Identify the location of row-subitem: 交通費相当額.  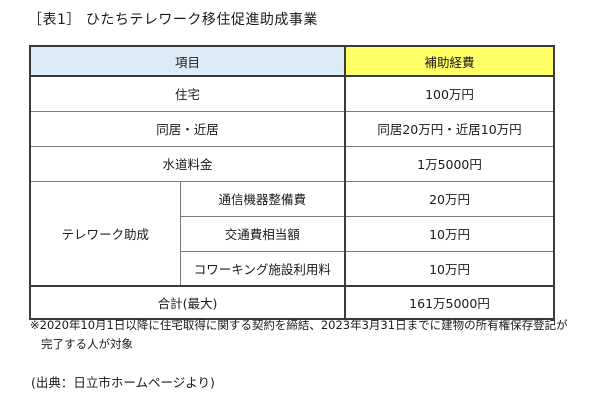
(262, 233).